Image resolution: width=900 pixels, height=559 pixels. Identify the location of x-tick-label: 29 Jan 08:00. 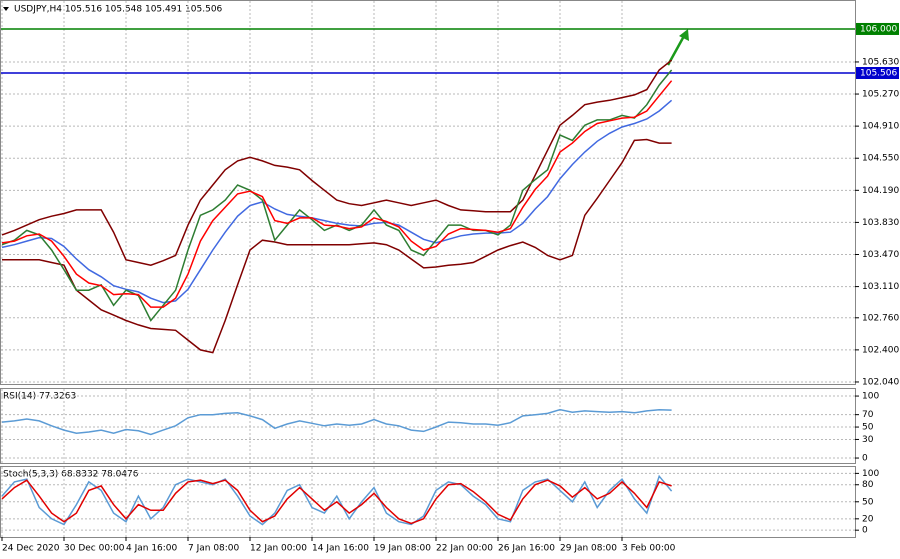
(588, 549).